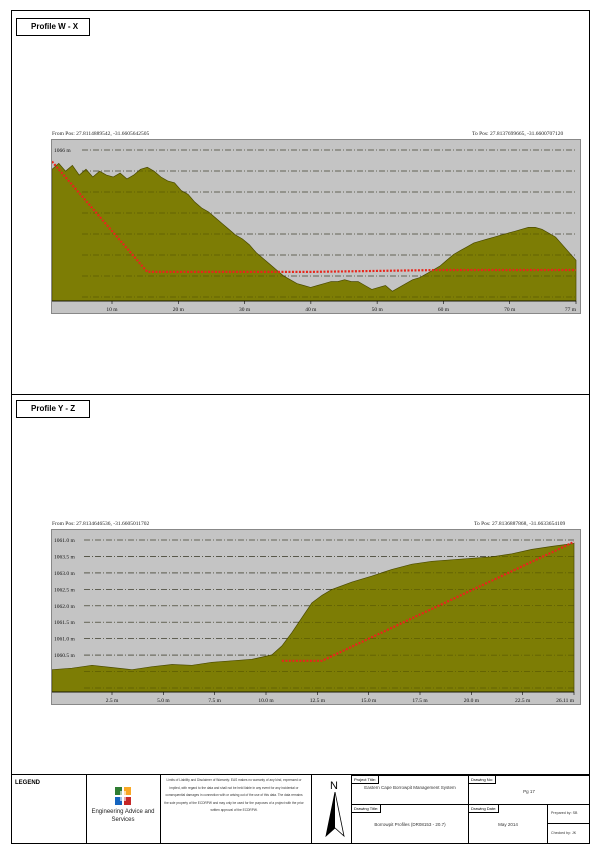  What do you see at coordinates (300, 394) in the screenshot?
I see `panel-divider` at bounding box center [300, 394].